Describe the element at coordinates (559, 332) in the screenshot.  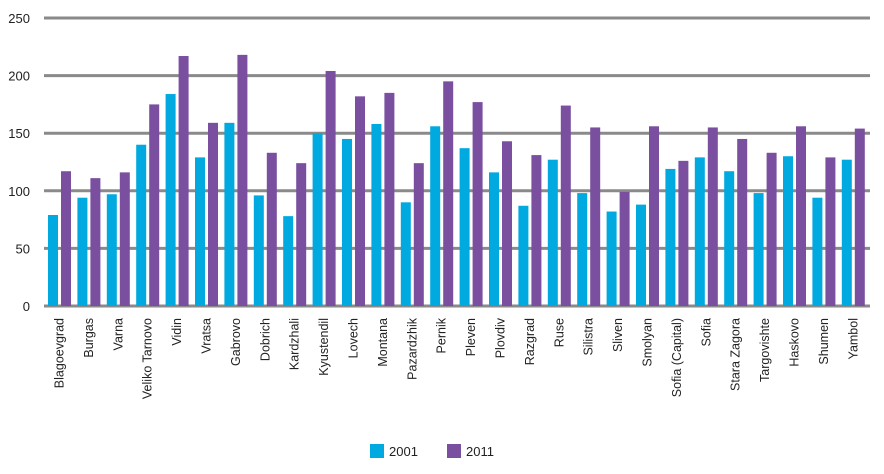
I see `x-category-label: Ruse` at that location.